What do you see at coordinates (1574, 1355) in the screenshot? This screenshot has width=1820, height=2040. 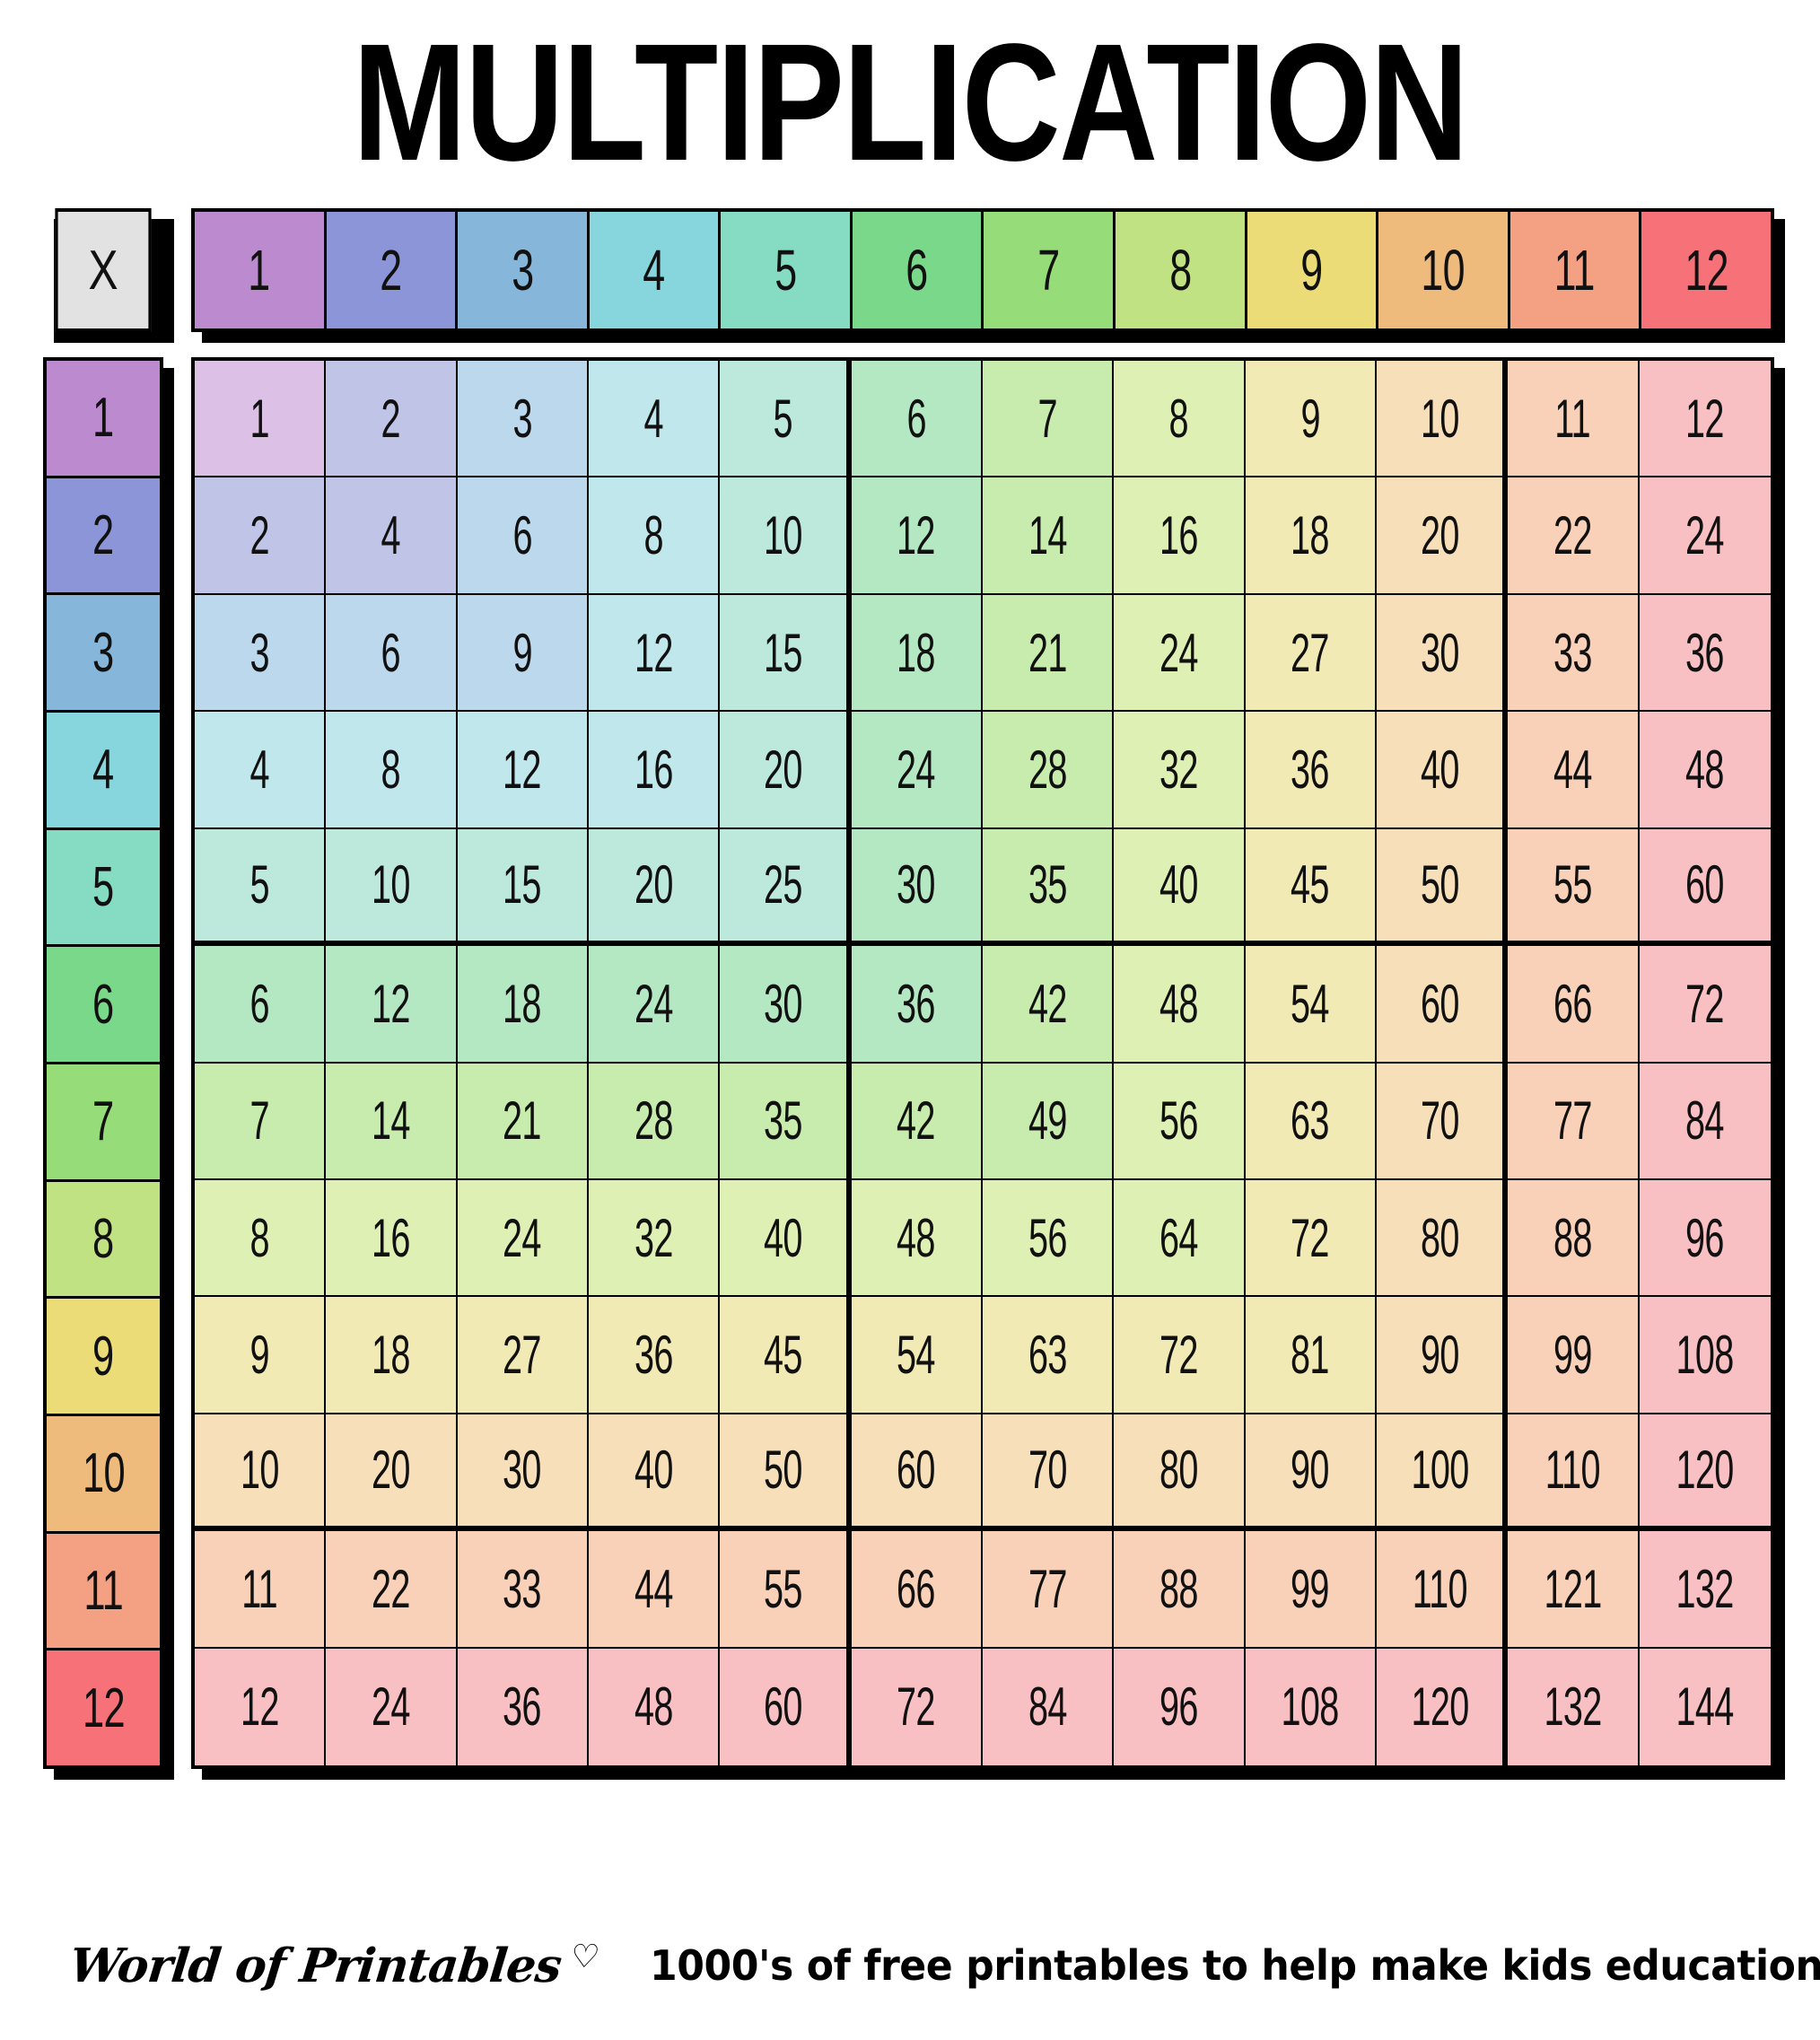 I see `table-cell: 99` at bounding box center [1574, 1355].